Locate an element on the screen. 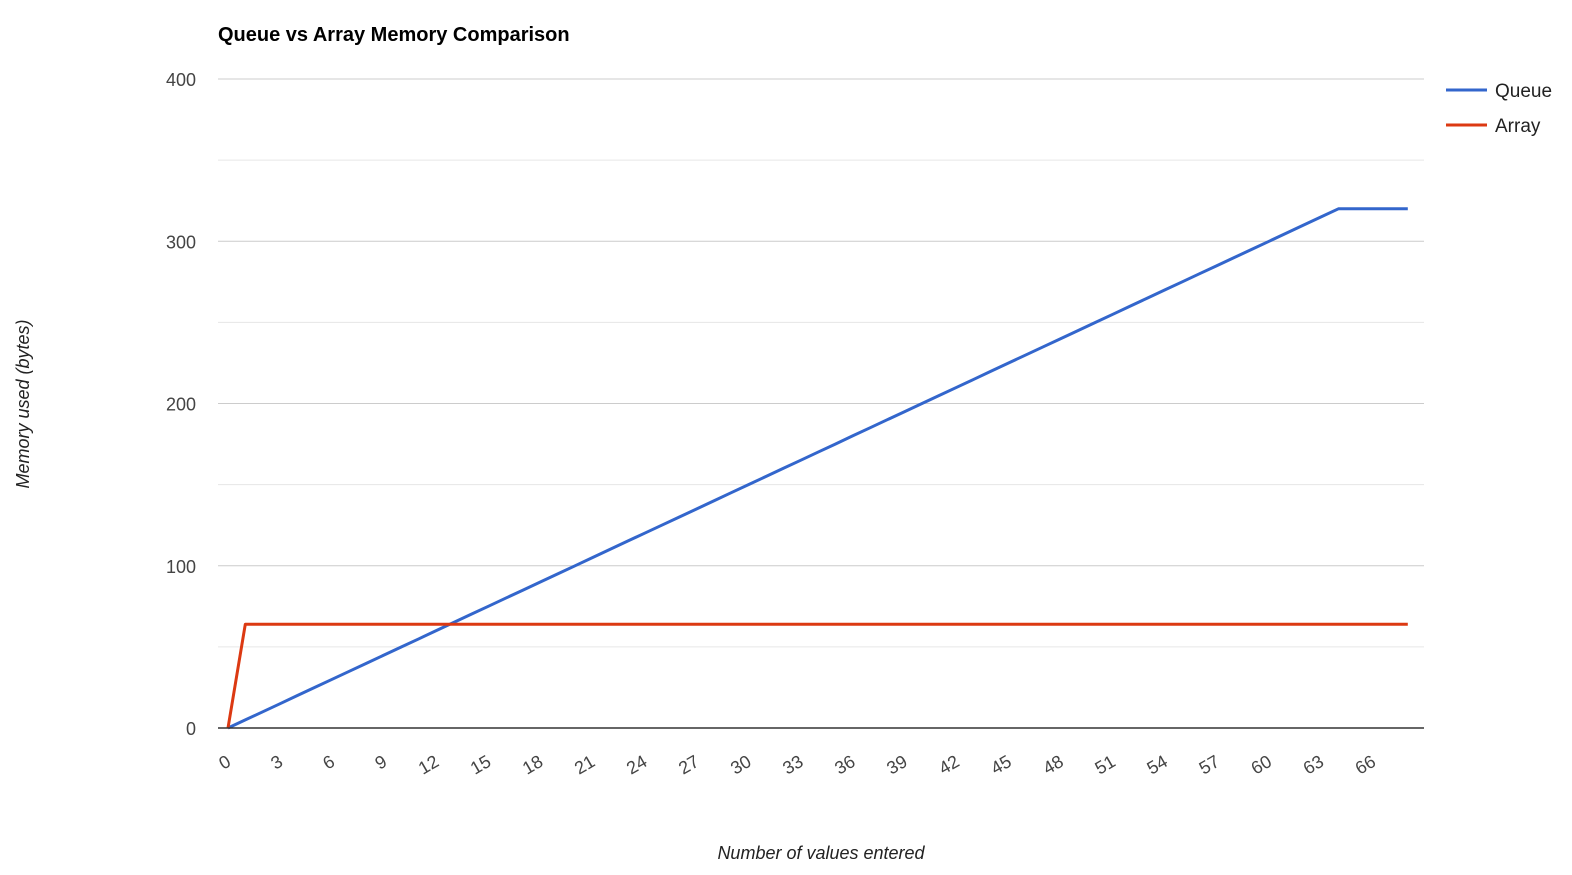 The height and width of the screenshot is (875, 1572). legend: Queue Array is located at coordinates (1499, 109).